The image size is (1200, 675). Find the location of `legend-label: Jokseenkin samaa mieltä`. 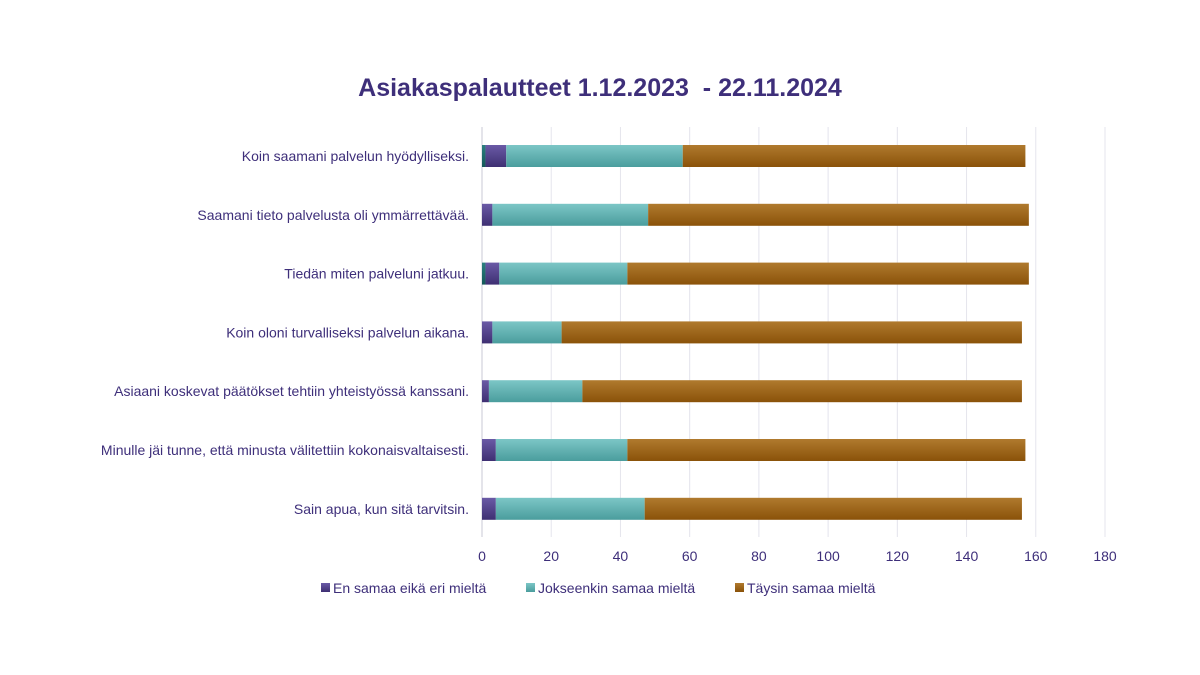

legend-label: Jokseenkin samaa mieltä is located at coordinates (616, 588).